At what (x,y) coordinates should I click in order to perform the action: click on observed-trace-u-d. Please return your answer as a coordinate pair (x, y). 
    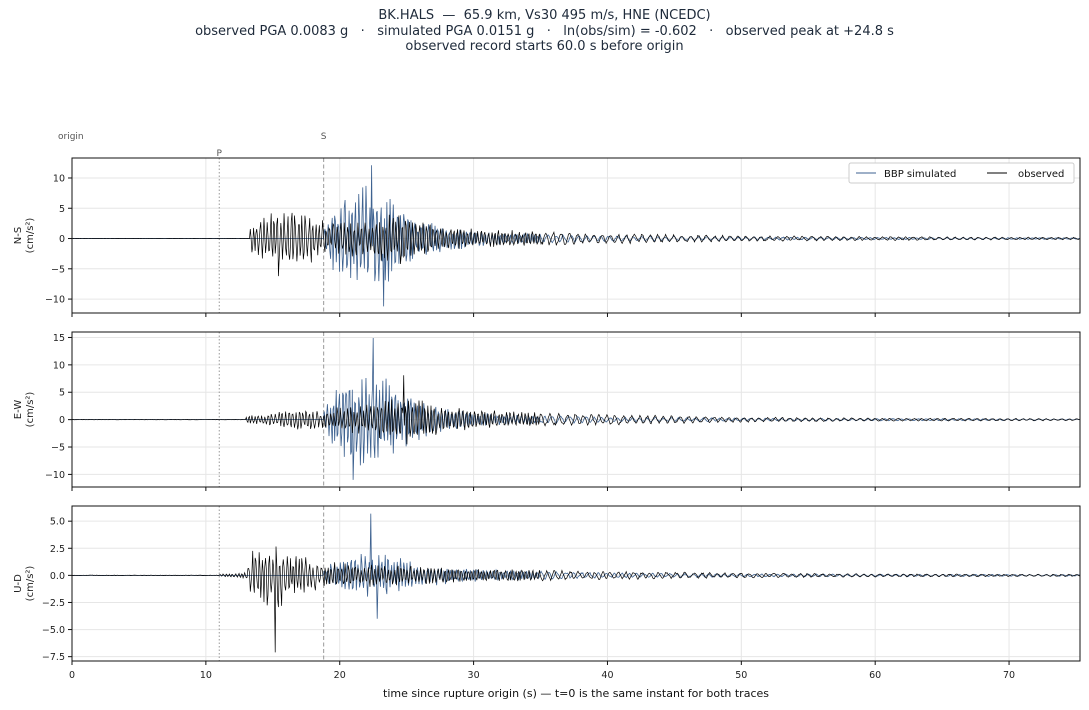
    Looking at the image, I should click on (576, 599).